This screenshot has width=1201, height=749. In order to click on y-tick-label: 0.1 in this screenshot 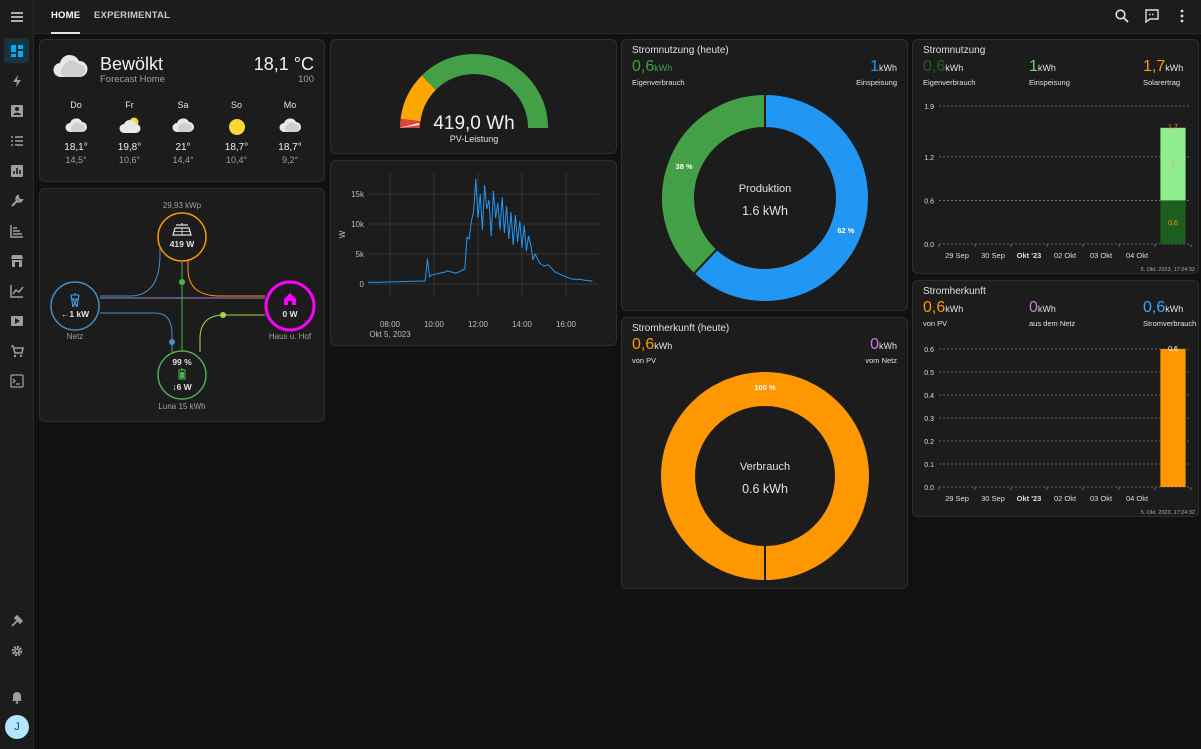, I will do `click(929, 465)`.